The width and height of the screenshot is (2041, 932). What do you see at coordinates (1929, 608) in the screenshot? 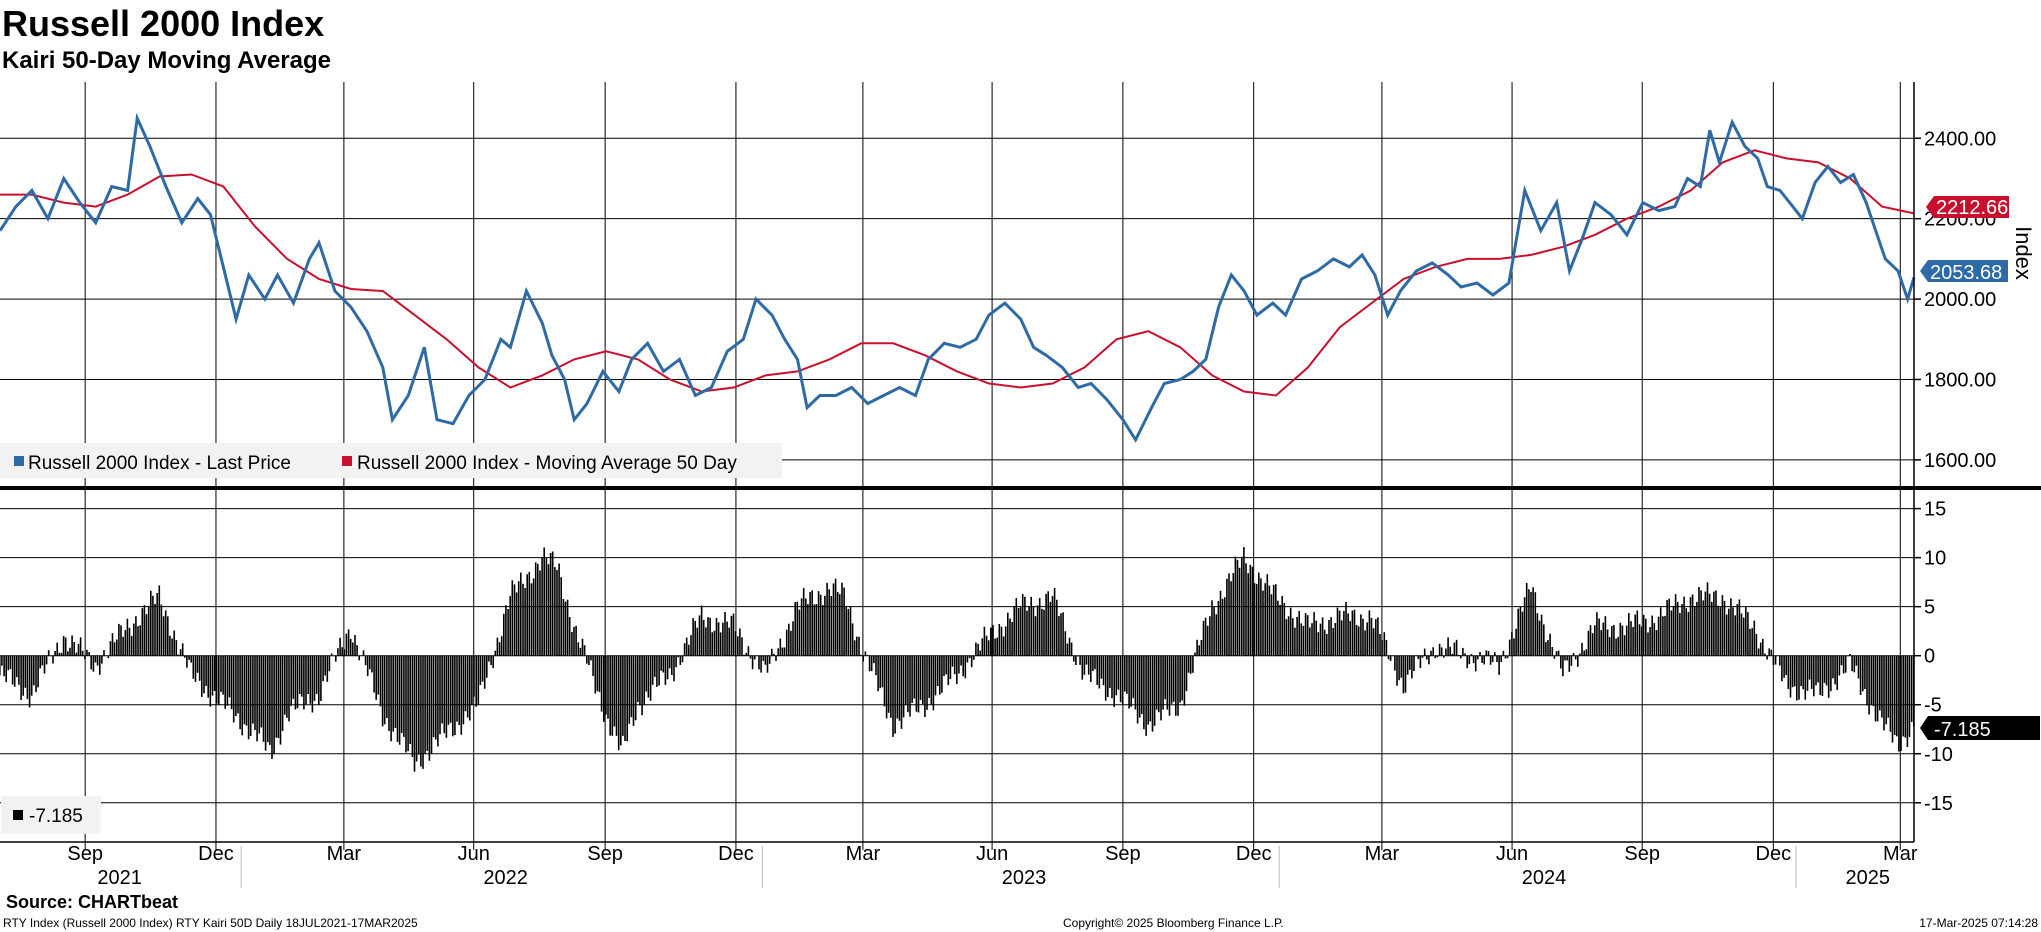
I see `kairi-ytick-label: 5` at bounding box center [1929, 608].